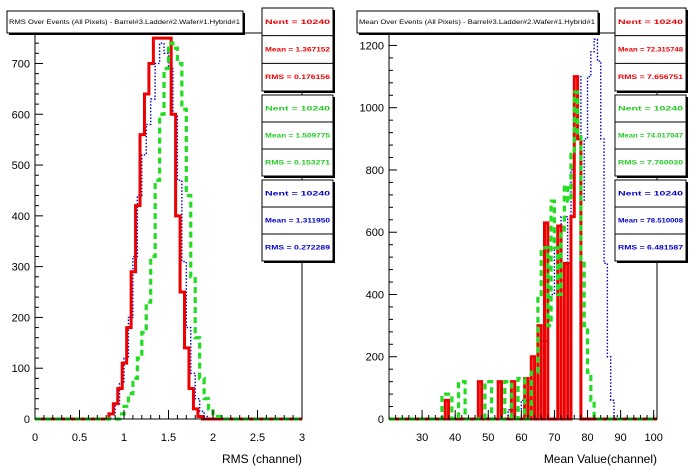 This screenshot has width=696, height=474. What do you see at coordinates (168, 438) in the screenshot?
I see `x-tick-label: 1.5` at bounding box center [168, 438].